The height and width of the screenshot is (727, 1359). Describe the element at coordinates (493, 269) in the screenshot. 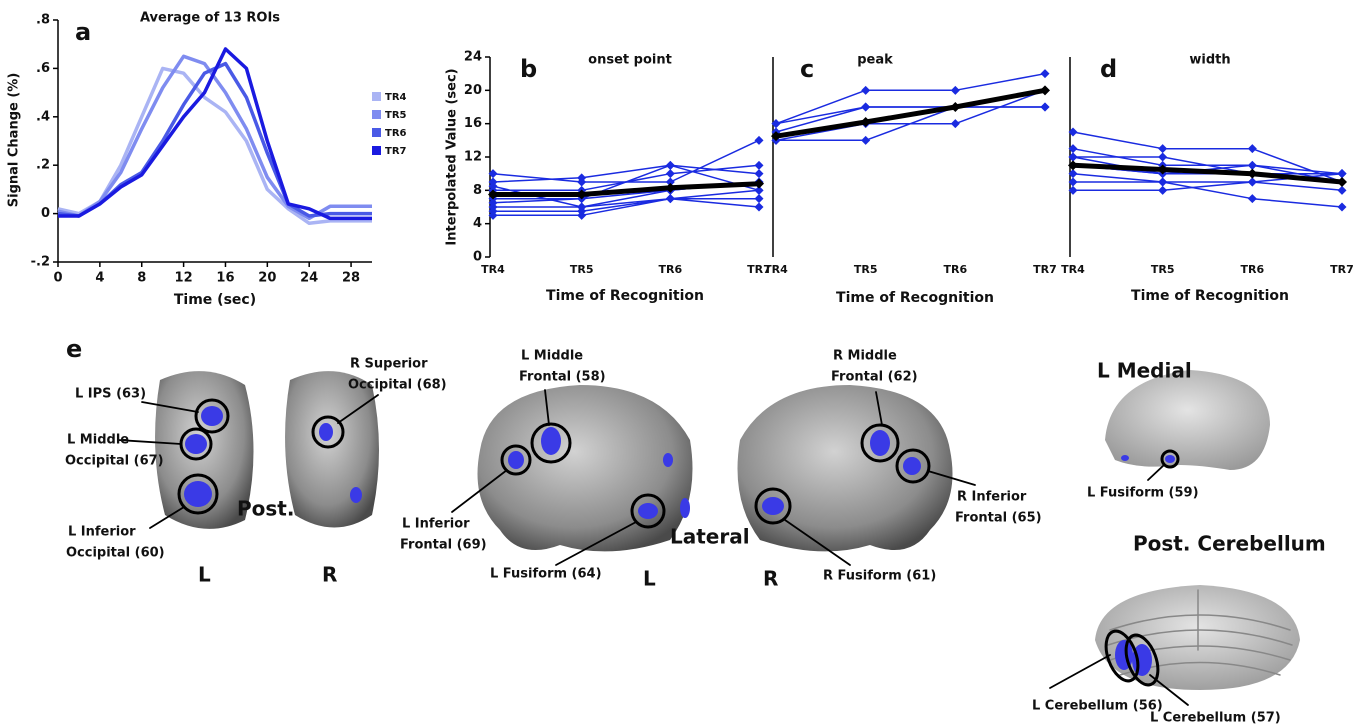

I see `x-tick-label: TR4` at that location.